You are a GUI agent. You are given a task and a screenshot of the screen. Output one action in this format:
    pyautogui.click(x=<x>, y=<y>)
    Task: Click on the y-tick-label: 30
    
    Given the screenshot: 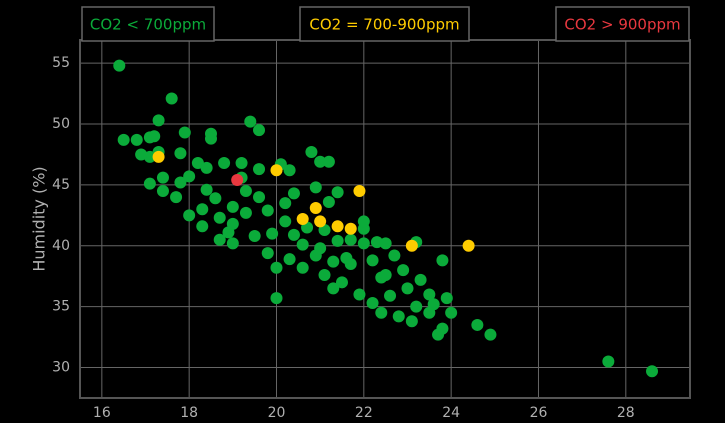 What is the action you would take?
    pyautogui.click(x=61, y=368)
    